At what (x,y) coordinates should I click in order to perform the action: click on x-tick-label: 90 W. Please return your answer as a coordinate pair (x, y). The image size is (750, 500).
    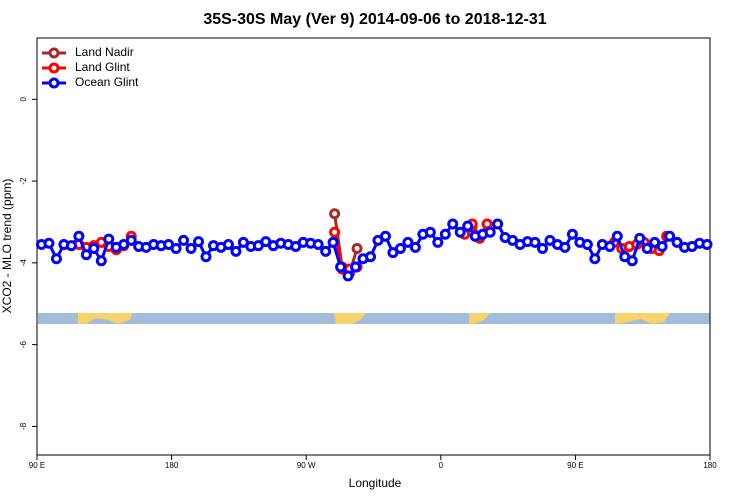
    Looking at the image, I should click on (306, 465).